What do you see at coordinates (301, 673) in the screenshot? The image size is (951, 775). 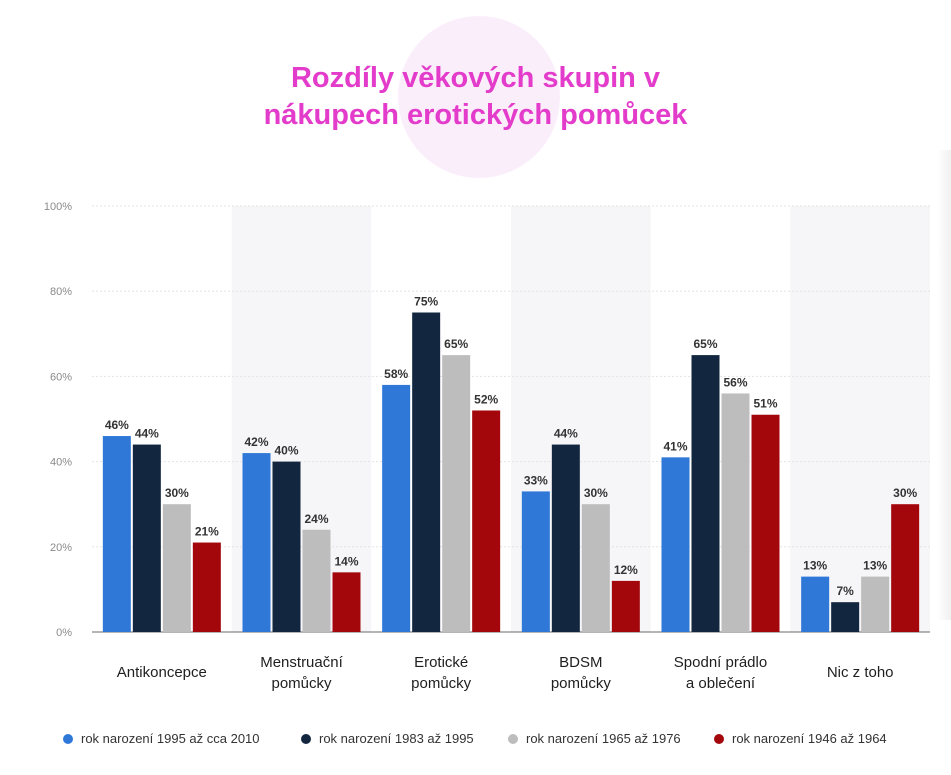 I see `x-tick-label: Menstruační pomůcky` at bounding box center [301, 673].